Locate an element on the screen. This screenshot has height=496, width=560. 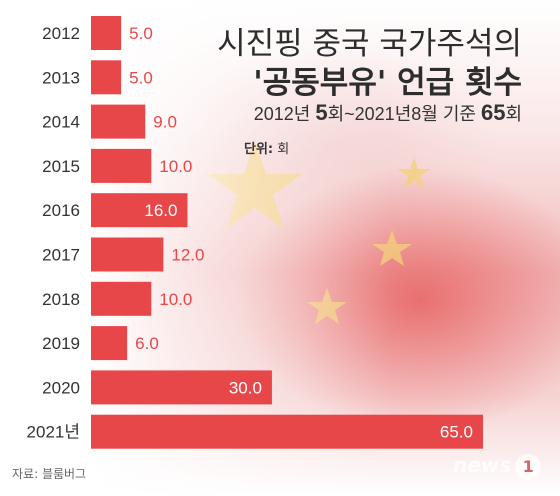
category-label: 2020 is located at coordinates (61, 387).